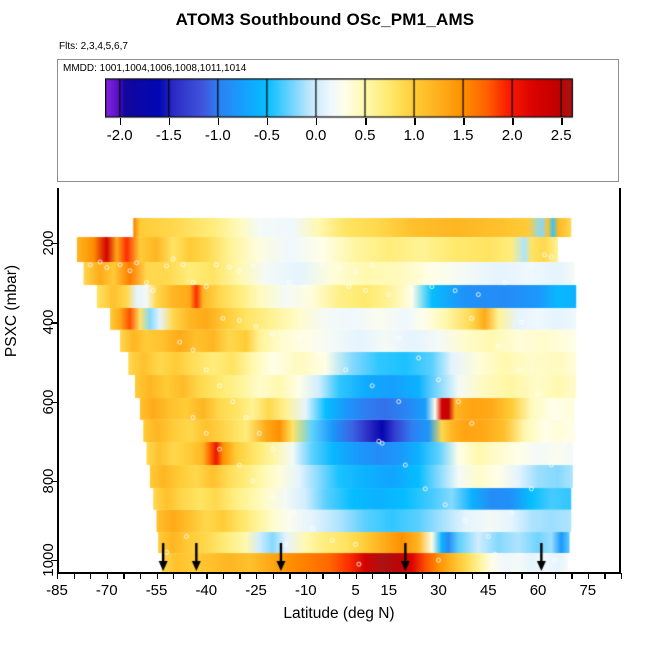 The width and height of the screenshot is (650, 650). I want to click on x-axis-tick-label: -10, so click(305, 590).